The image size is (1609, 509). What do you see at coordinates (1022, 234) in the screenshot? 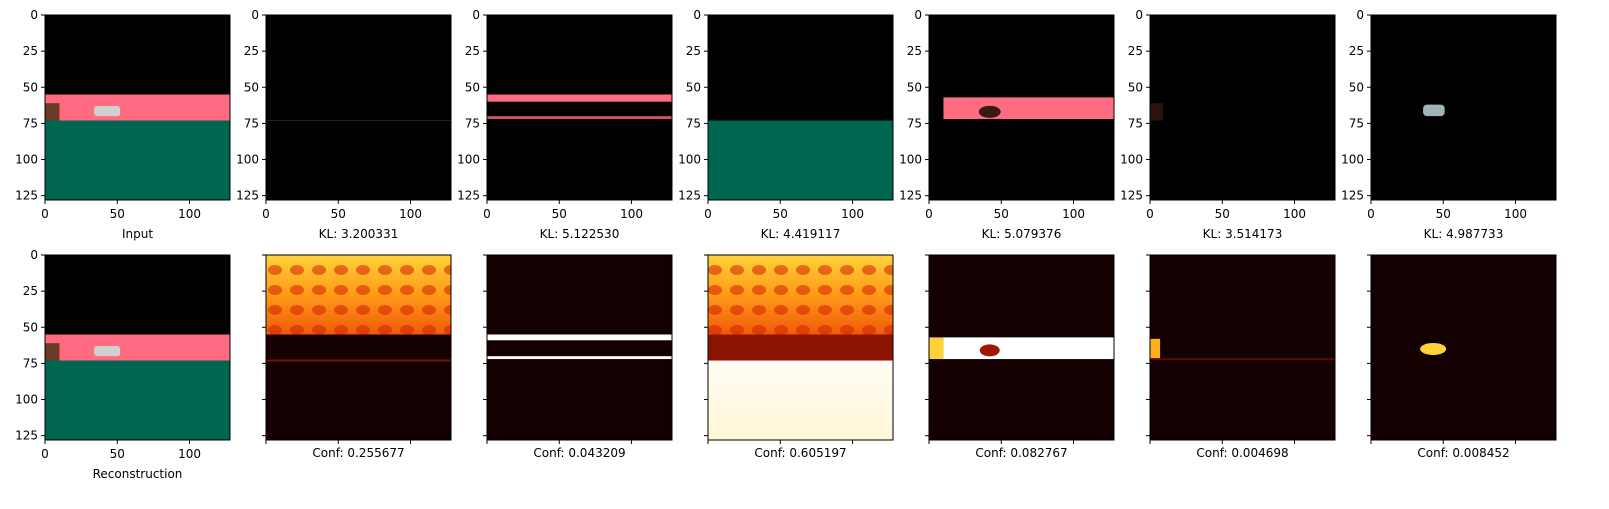
I see `panel-caption: KL: 5.079376` at bounding box center [1022, 234].